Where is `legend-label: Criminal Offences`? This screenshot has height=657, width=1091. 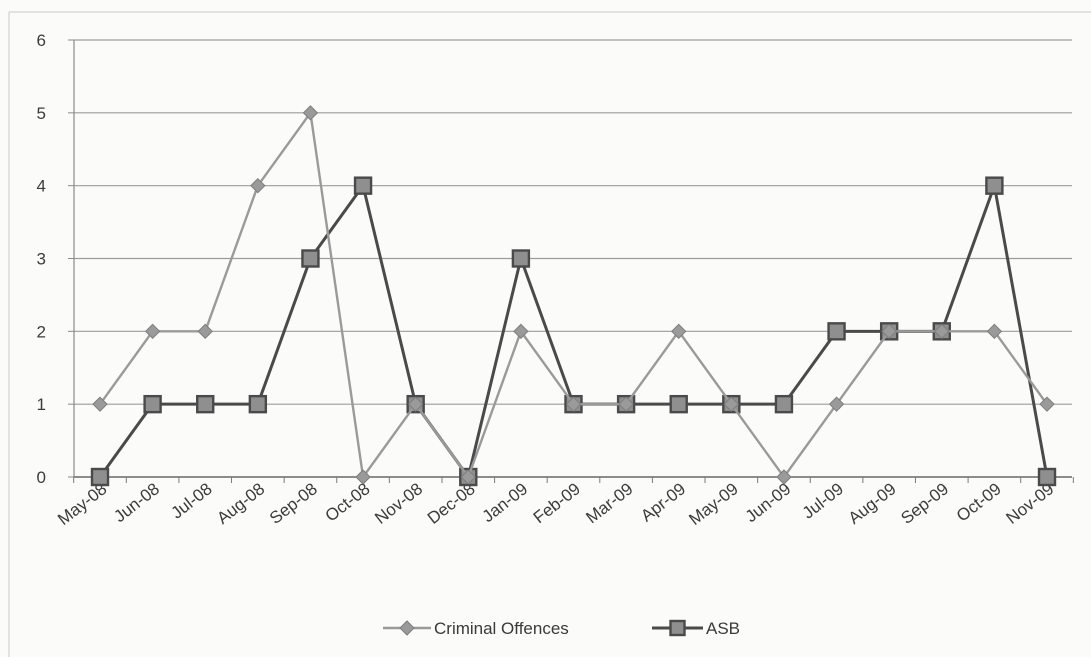 legend-label: Criminal Offences is located at coordinates (501, 628).